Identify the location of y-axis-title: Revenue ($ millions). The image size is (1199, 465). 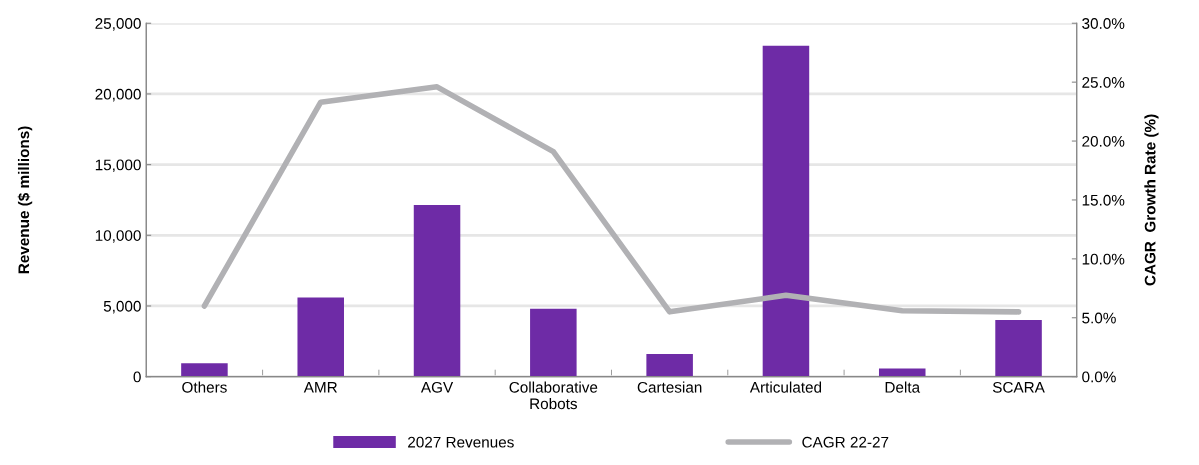
(25, 200).